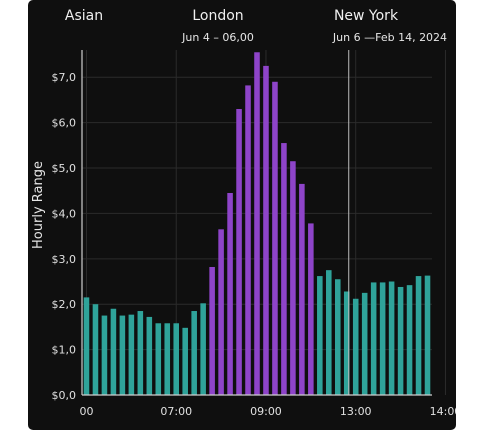 This screenshot has width=480, height=430. What do you see at coordinates (356, 411) in the screenshot?
I see `x-tick-label: 13:00` at bounding box center [356, 411].